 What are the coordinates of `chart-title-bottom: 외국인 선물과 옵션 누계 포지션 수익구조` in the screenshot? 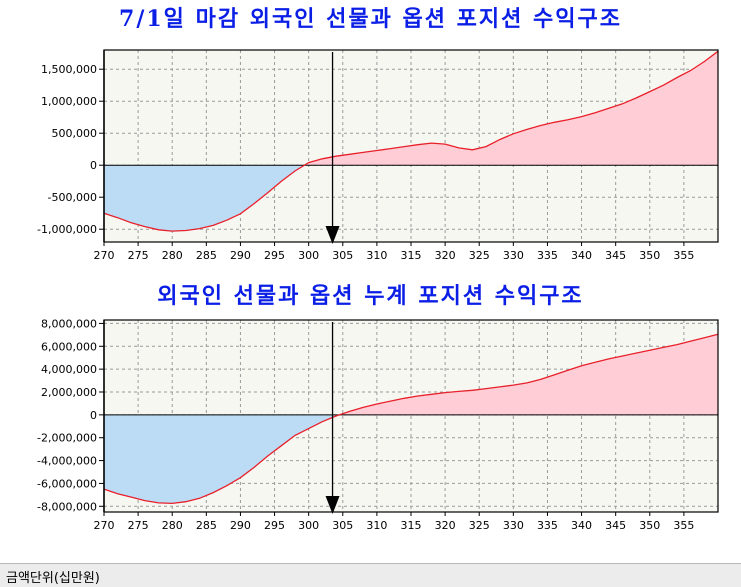 It's located at (370, 296).